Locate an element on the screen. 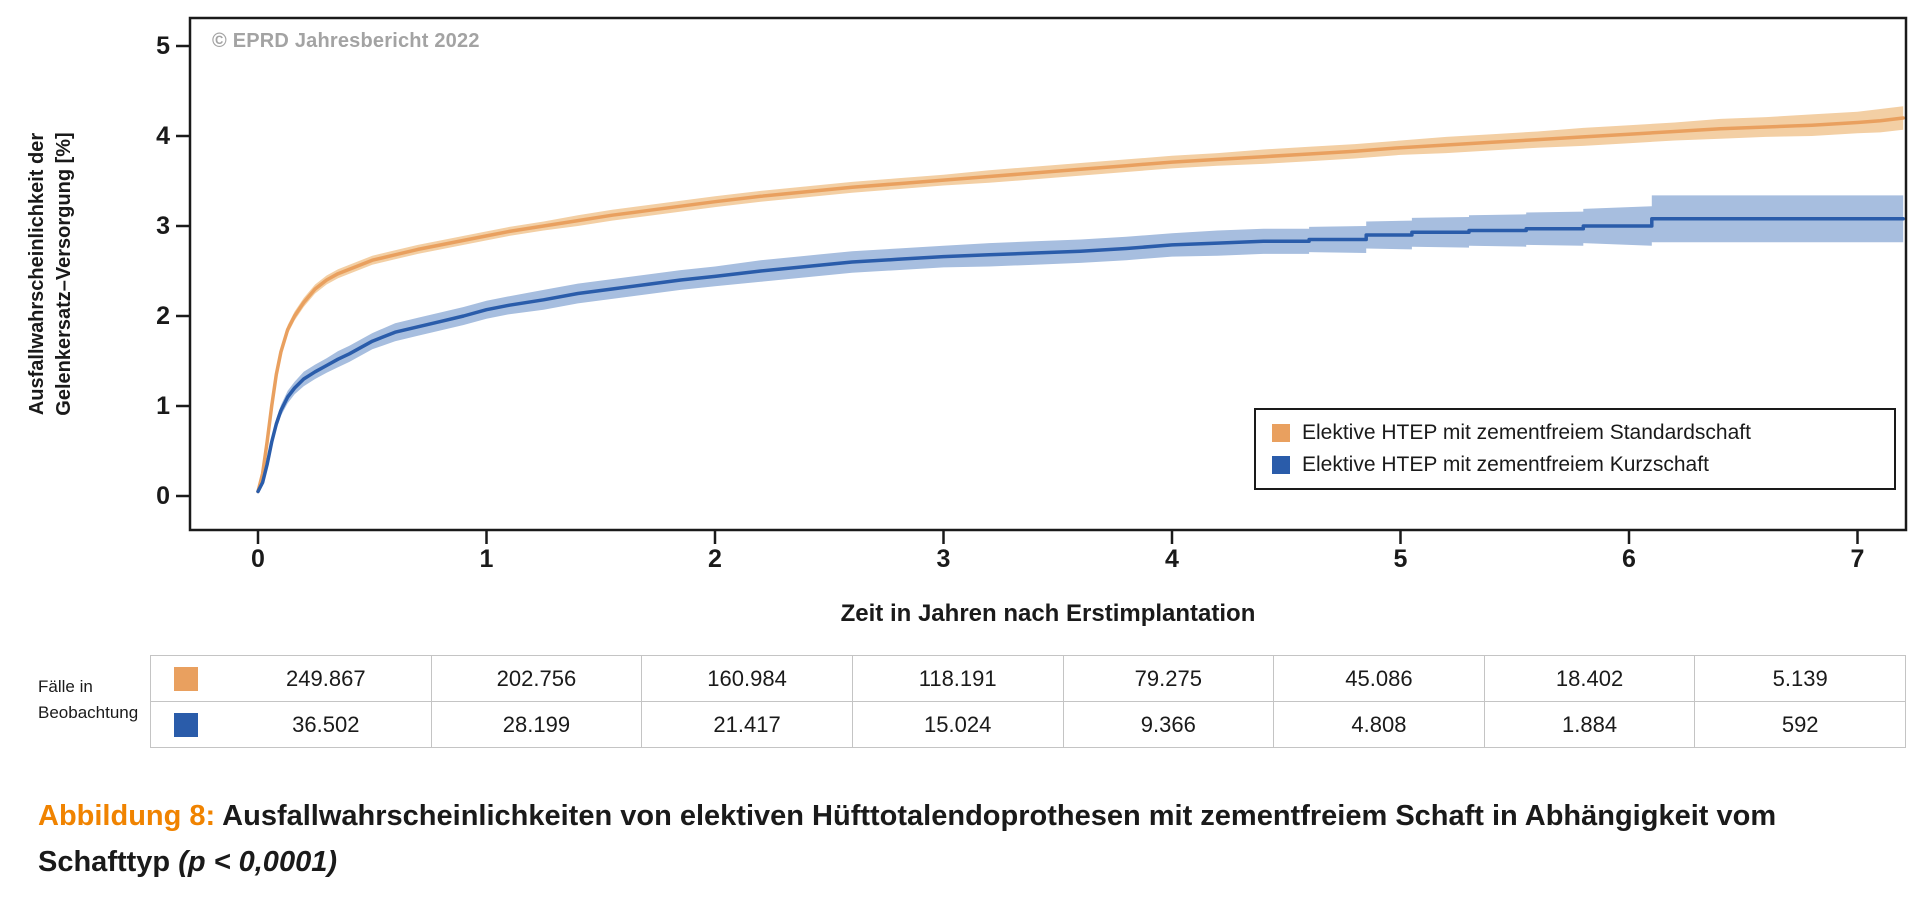 This screenshot has height=907, width=1920. risk-count-cell: 202.756 is located at coordinates (536, 678).